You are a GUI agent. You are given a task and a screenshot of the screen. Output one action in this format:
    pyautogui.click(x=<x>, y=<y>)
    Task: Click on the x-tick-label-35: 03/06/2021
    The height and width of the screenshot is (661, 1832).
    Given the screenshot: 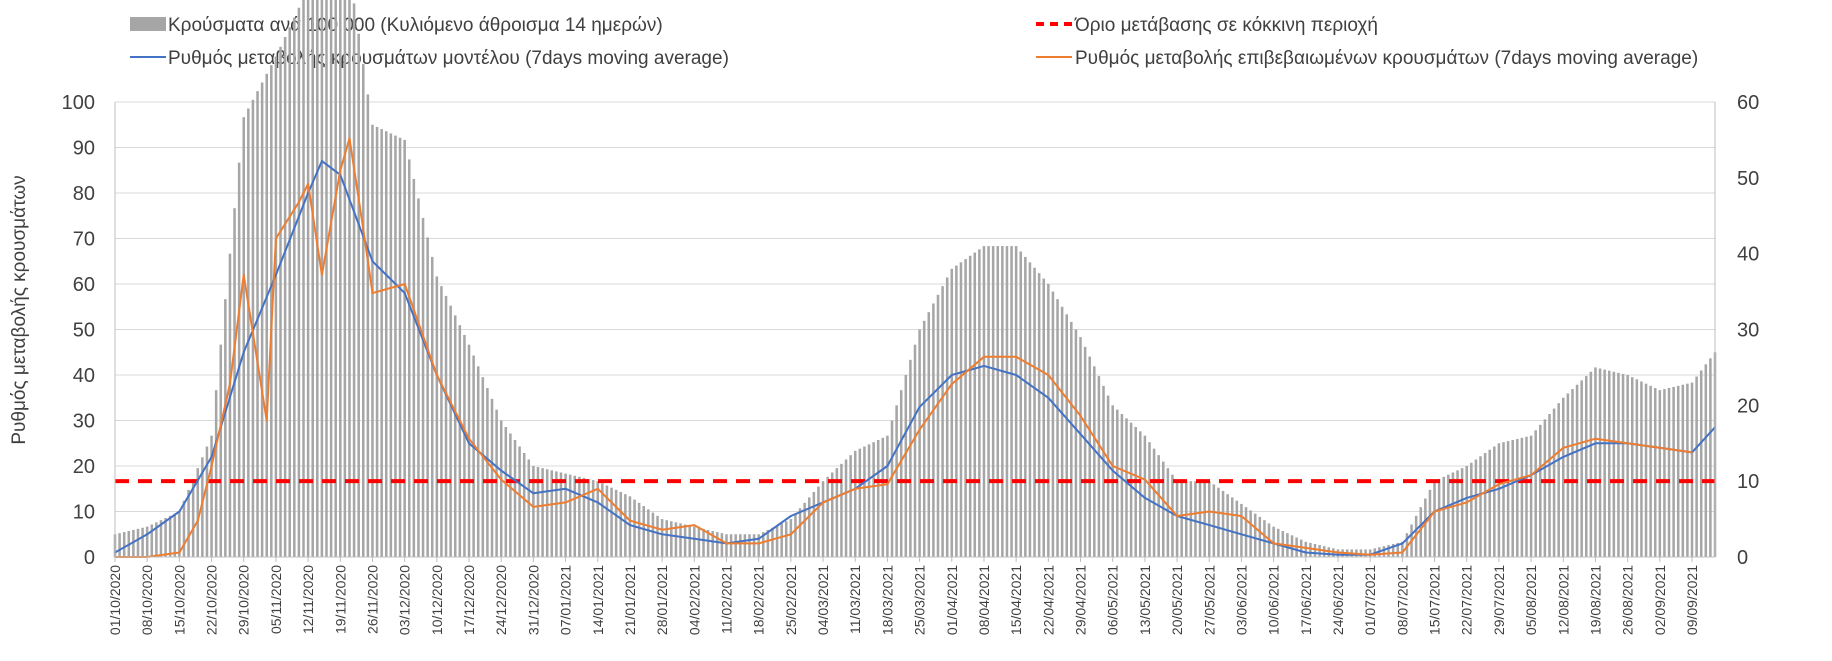 What is the action you would take?
    pyautogui.click(x=1241, y=600)
    